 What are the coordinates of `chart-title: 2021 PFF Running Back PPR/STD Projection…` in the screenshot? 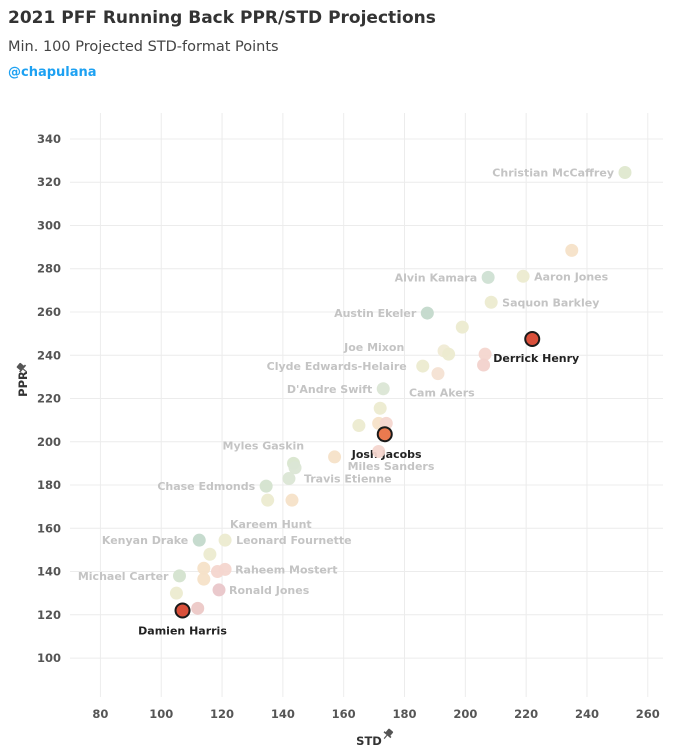 It's located at (222, 18).